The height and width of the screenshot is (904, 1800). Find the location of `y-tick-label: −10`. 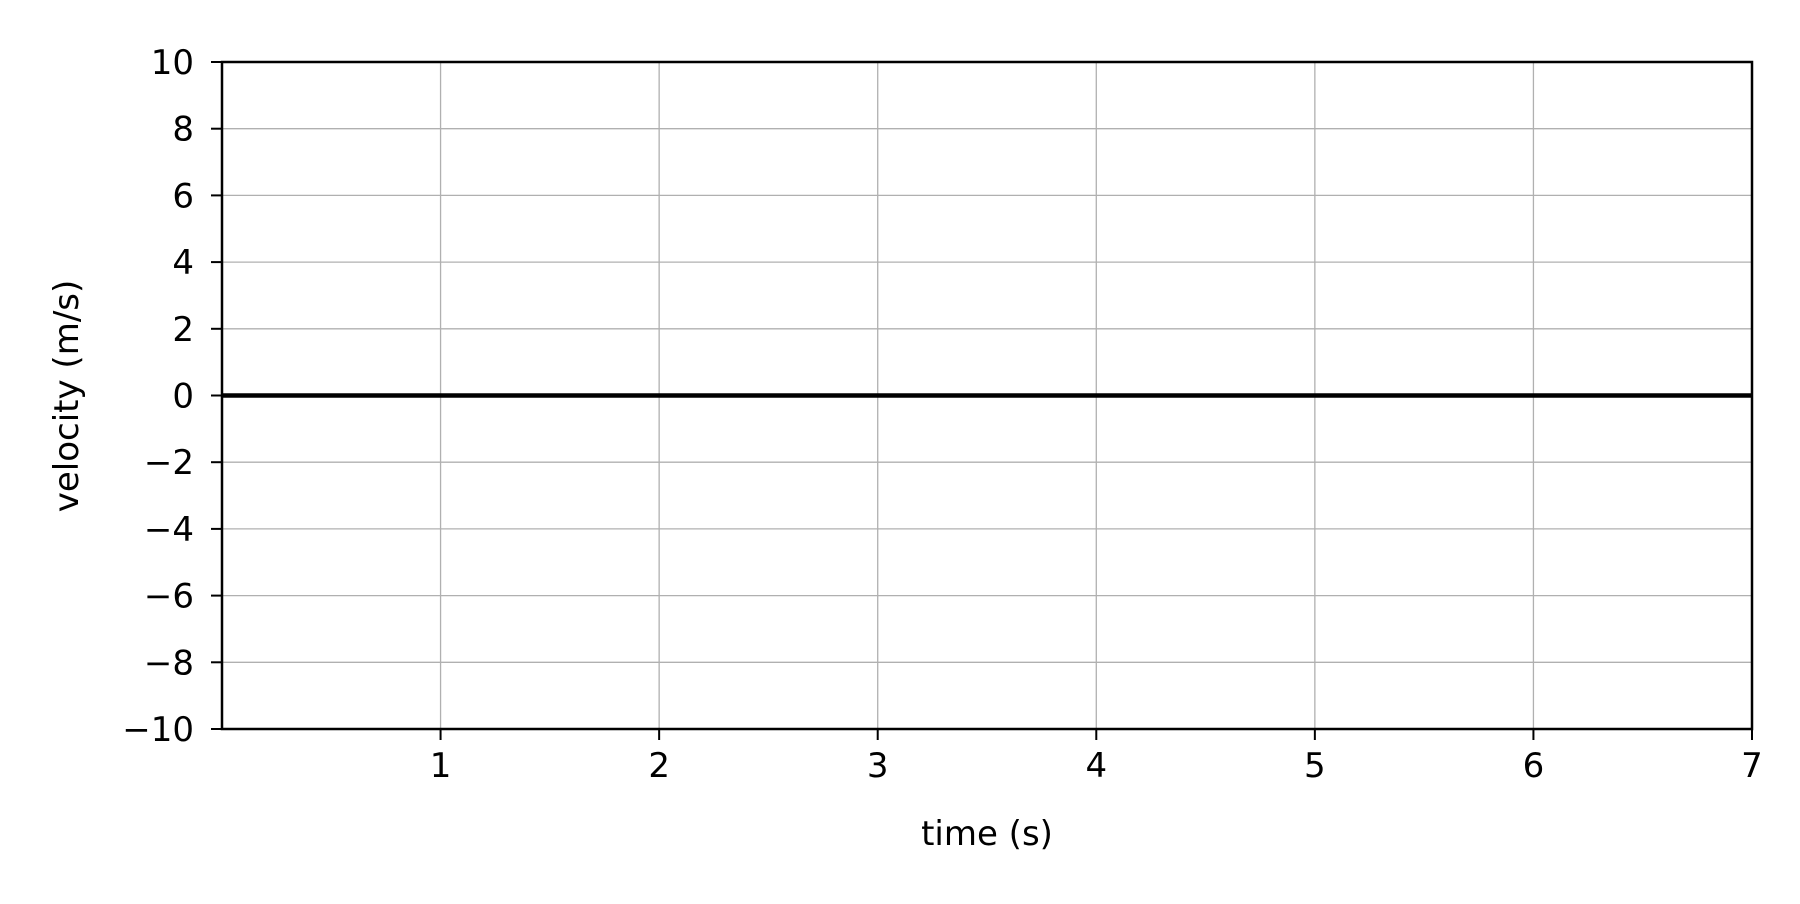

y-tick-label: −10 is located at coordinates (158, 730).